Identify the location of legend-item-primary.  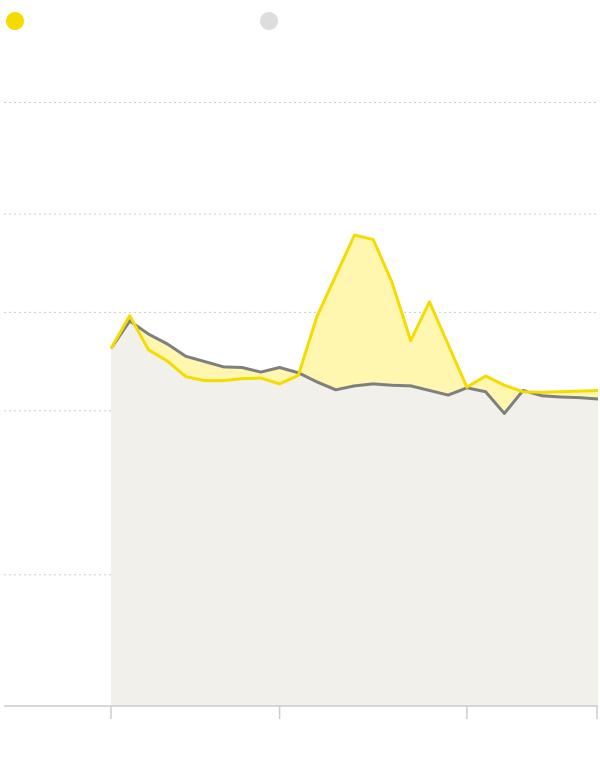
(18, 21).